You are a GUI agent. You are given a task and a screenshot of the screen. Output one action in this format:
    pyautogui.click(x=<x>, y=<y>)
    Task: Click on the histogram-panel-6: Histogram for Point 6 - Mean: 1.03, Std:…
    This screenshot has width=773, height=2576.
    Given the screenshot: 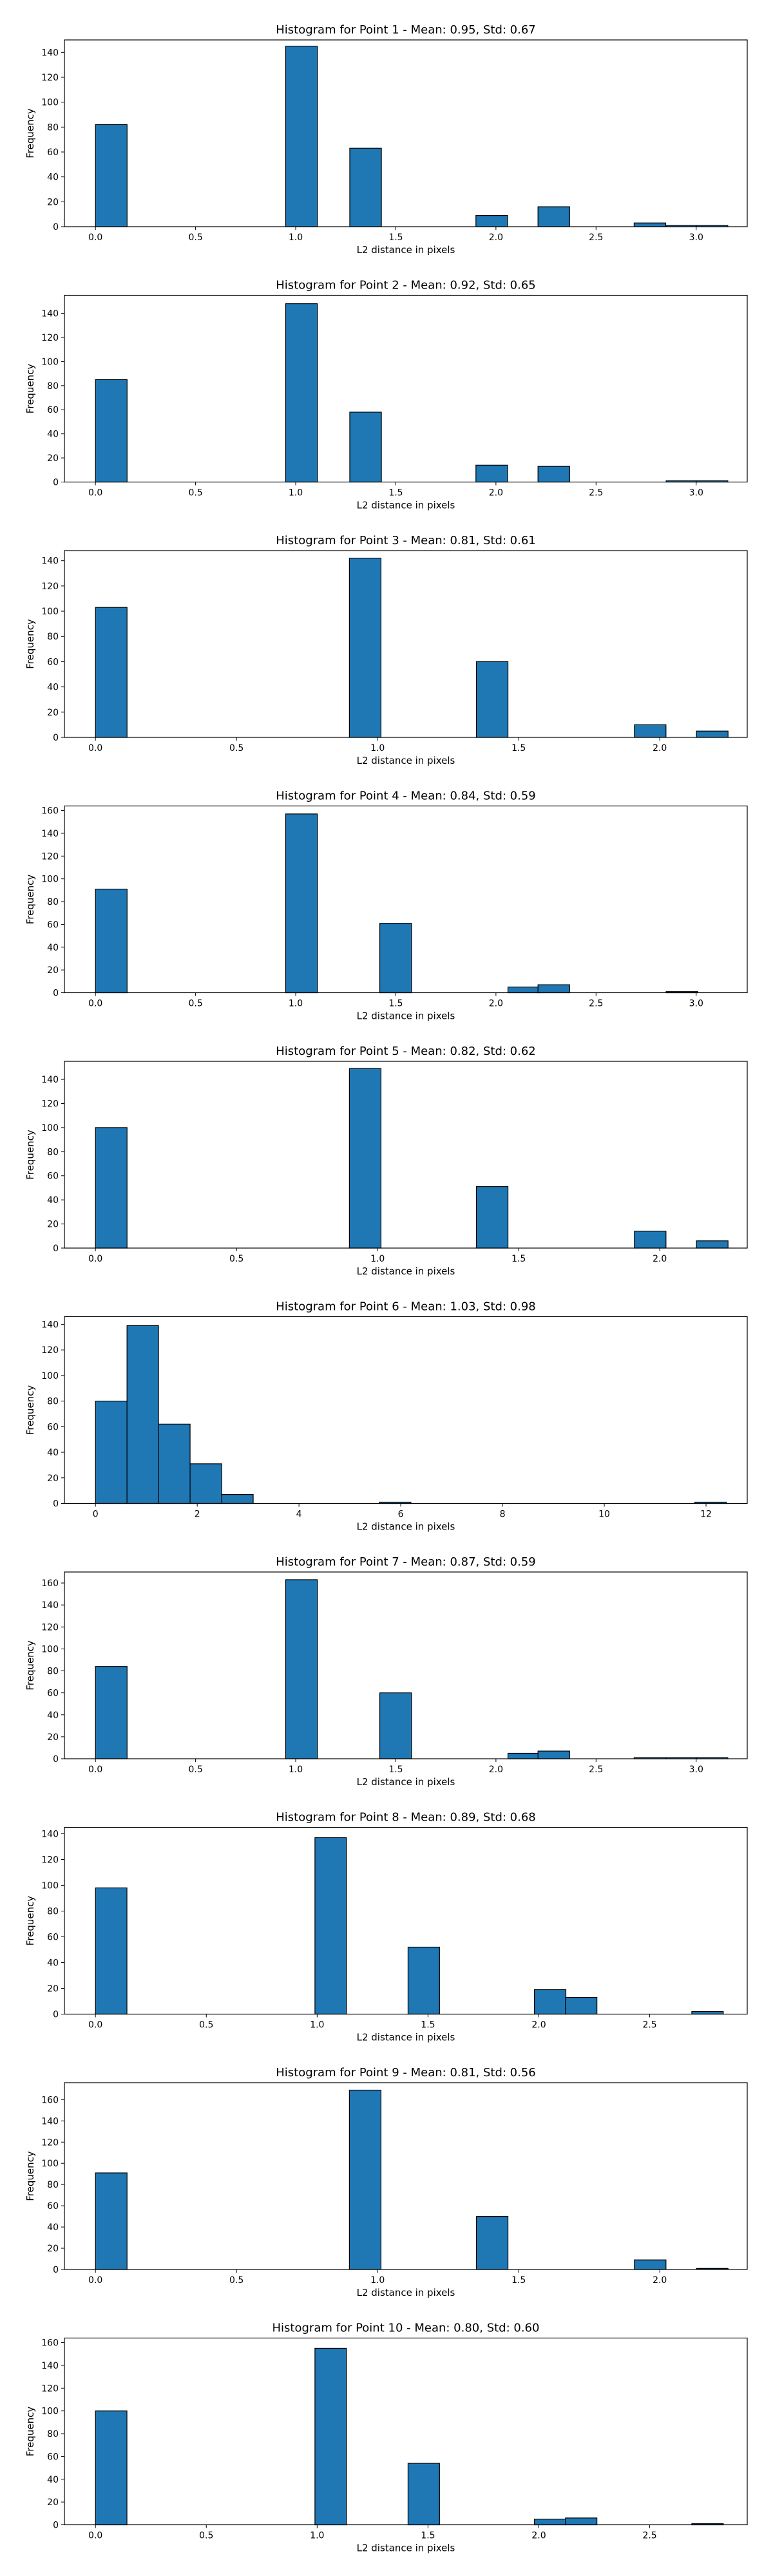 What is the action you would take?
    pyautogui.click(x=386, y=1416)
    